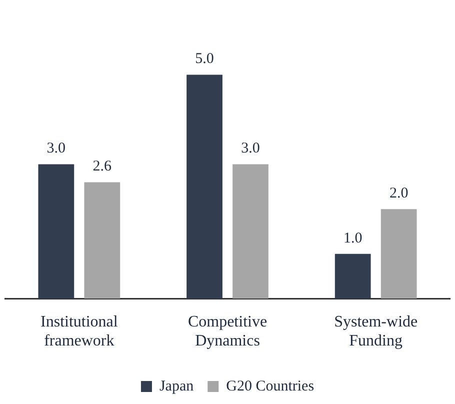 The image size is (455, 404). What do you see at coordinates (102, 166) in the screenshot?
I see `data-label: 2.6` at bounding box center [102, 166].